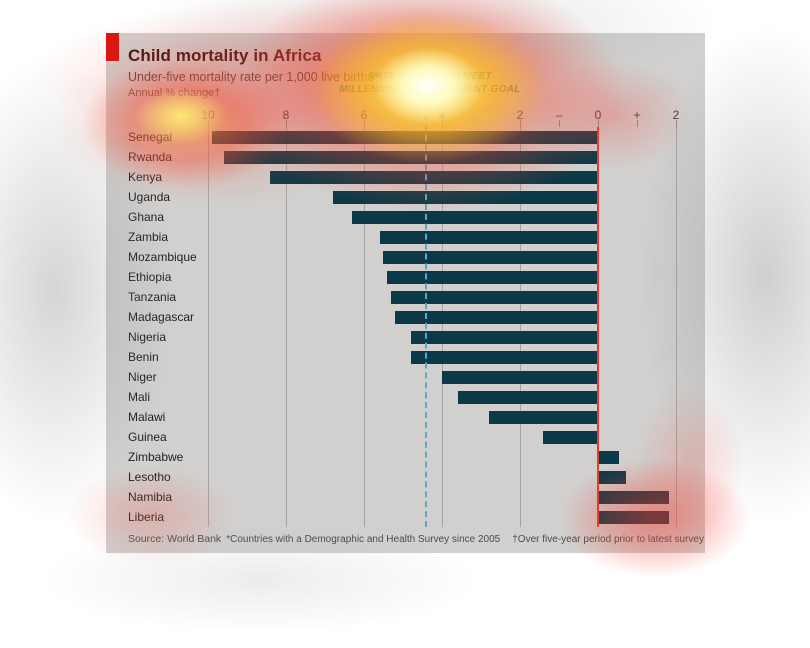 The image size is (810, 648). I want to click on country-label-liberia: Liberia, so click(146, 517).